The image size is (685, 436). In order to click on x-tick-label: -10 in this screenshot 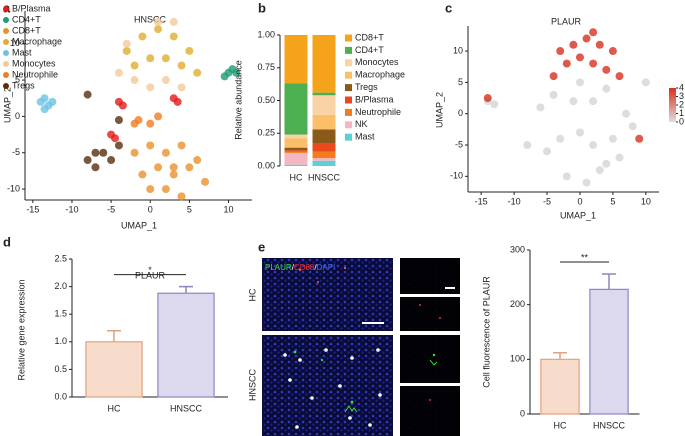, I will do `click(71, 209)`.